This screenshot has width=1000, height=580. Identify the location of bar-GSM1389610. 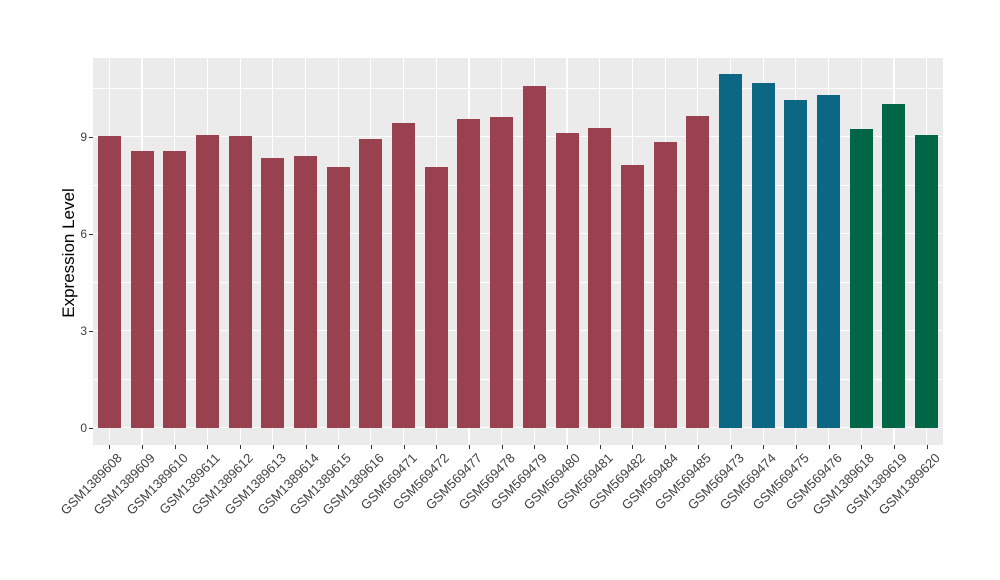
(175, 289).